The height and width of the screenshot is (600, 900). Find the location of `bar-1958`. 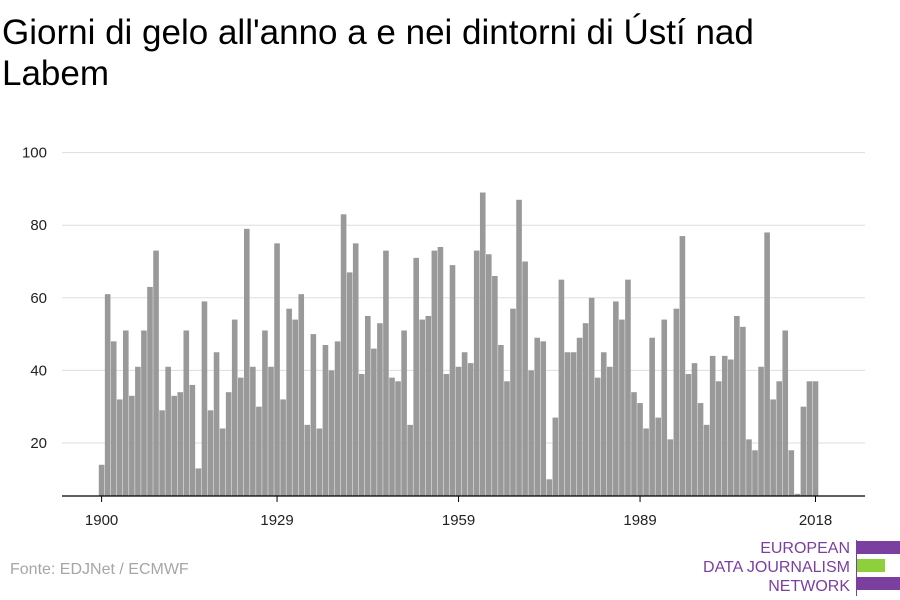

bar-1958 is located at coordinates (452, 380).